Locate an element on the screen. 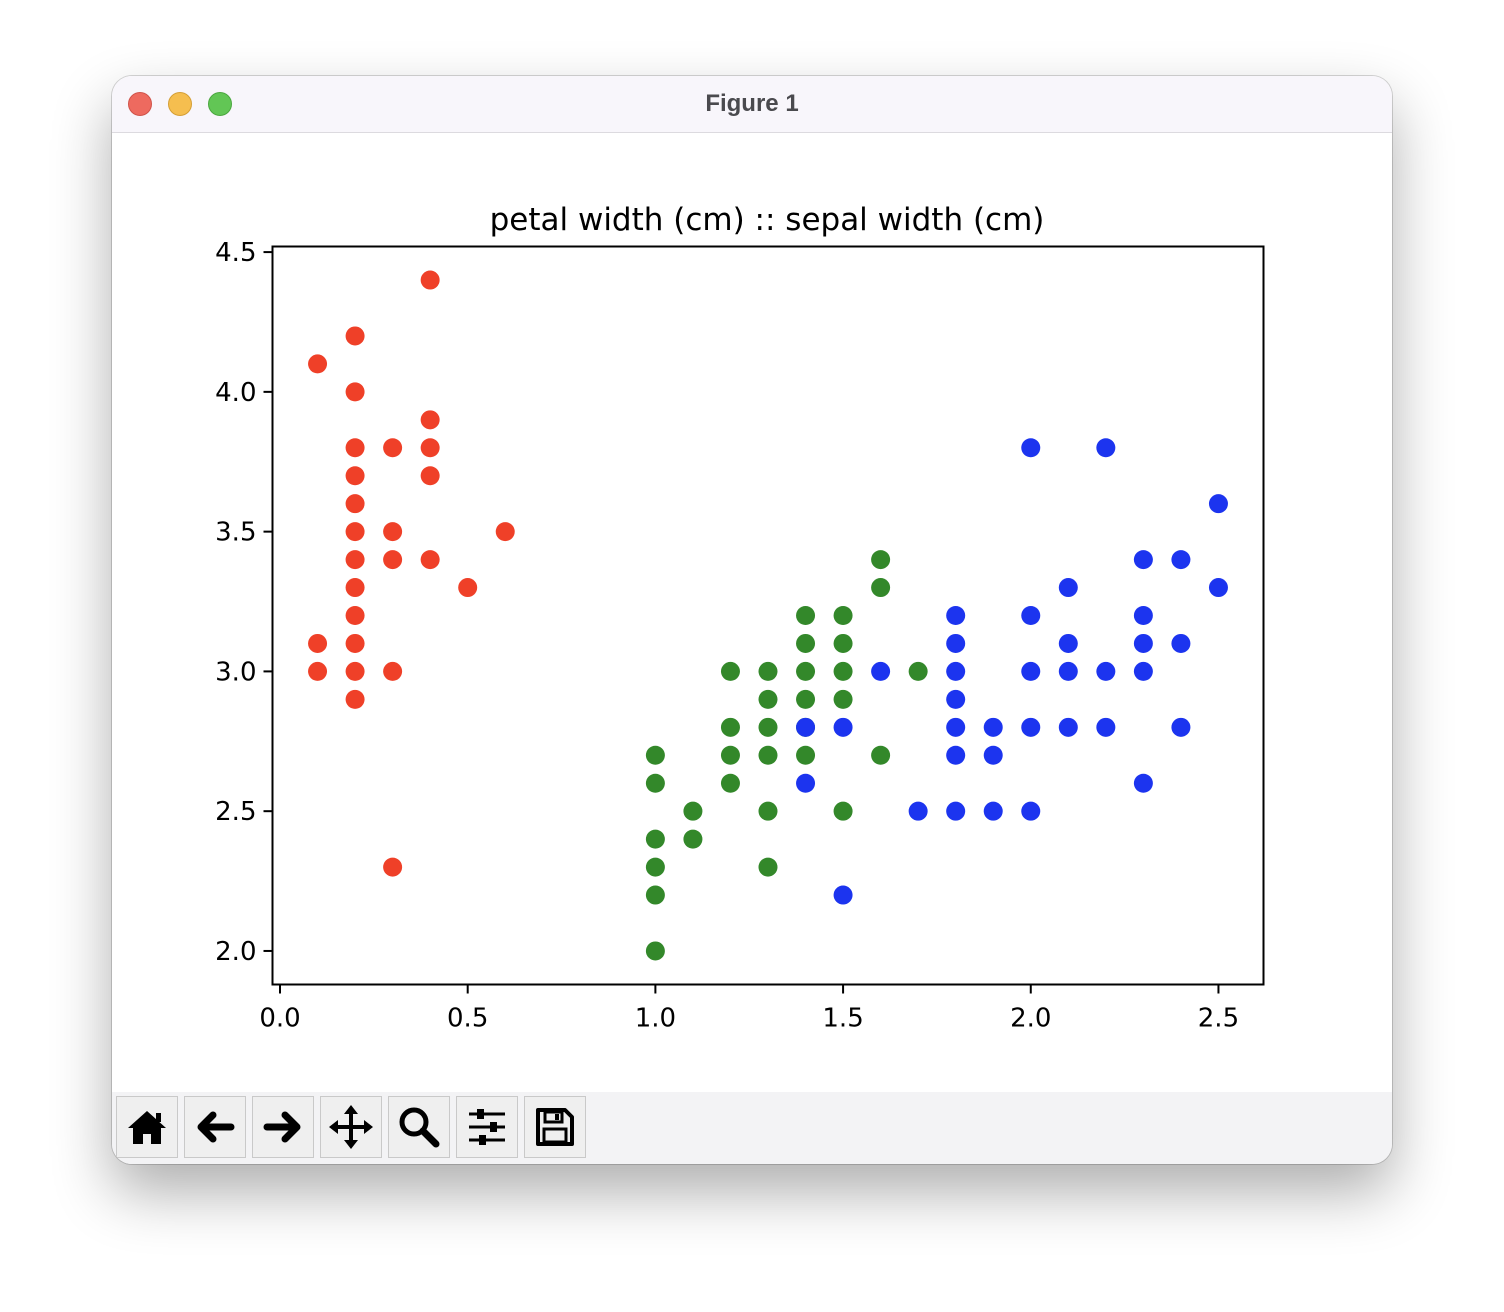  arrow-right-icon is located at coordinates (282, 1127).